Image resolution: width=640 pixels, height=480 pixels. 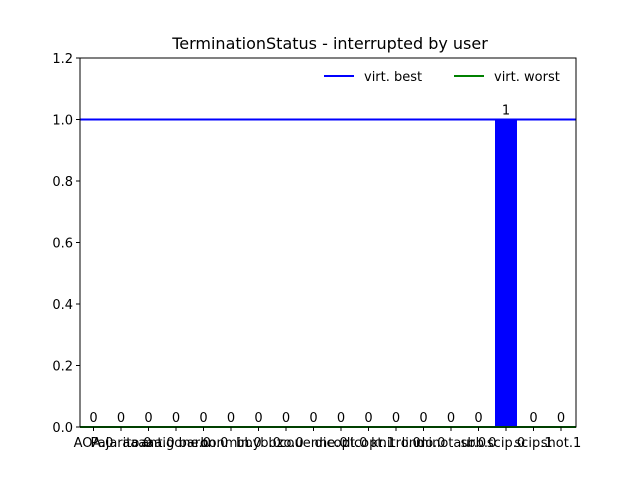 What do you see at coordinates (451, 443) in the screenshot?
I see `x-tick-label-13: minotaur.0` at bounding box center [451, 443].